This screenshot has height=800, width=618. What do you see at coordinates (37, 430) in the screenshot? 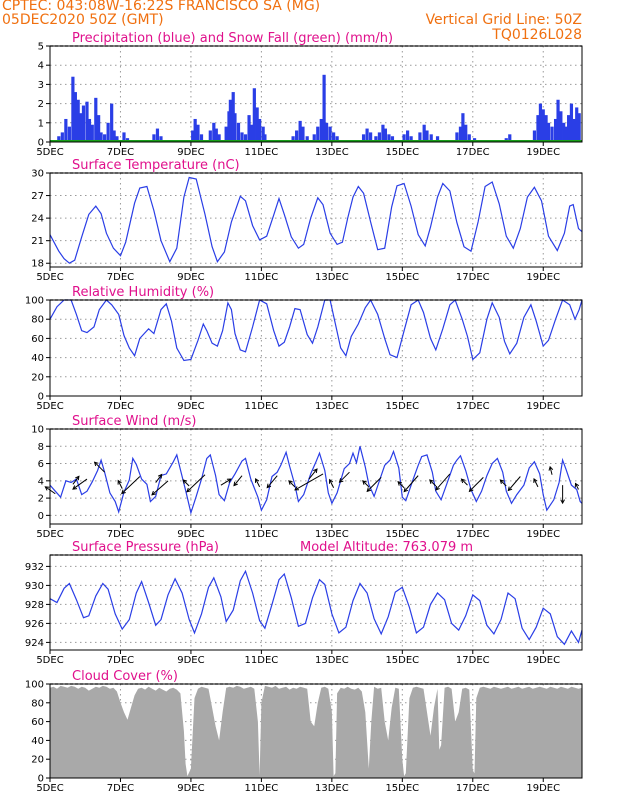
I see `wind-ytick-label: 10` at bounding box center [37, 430].